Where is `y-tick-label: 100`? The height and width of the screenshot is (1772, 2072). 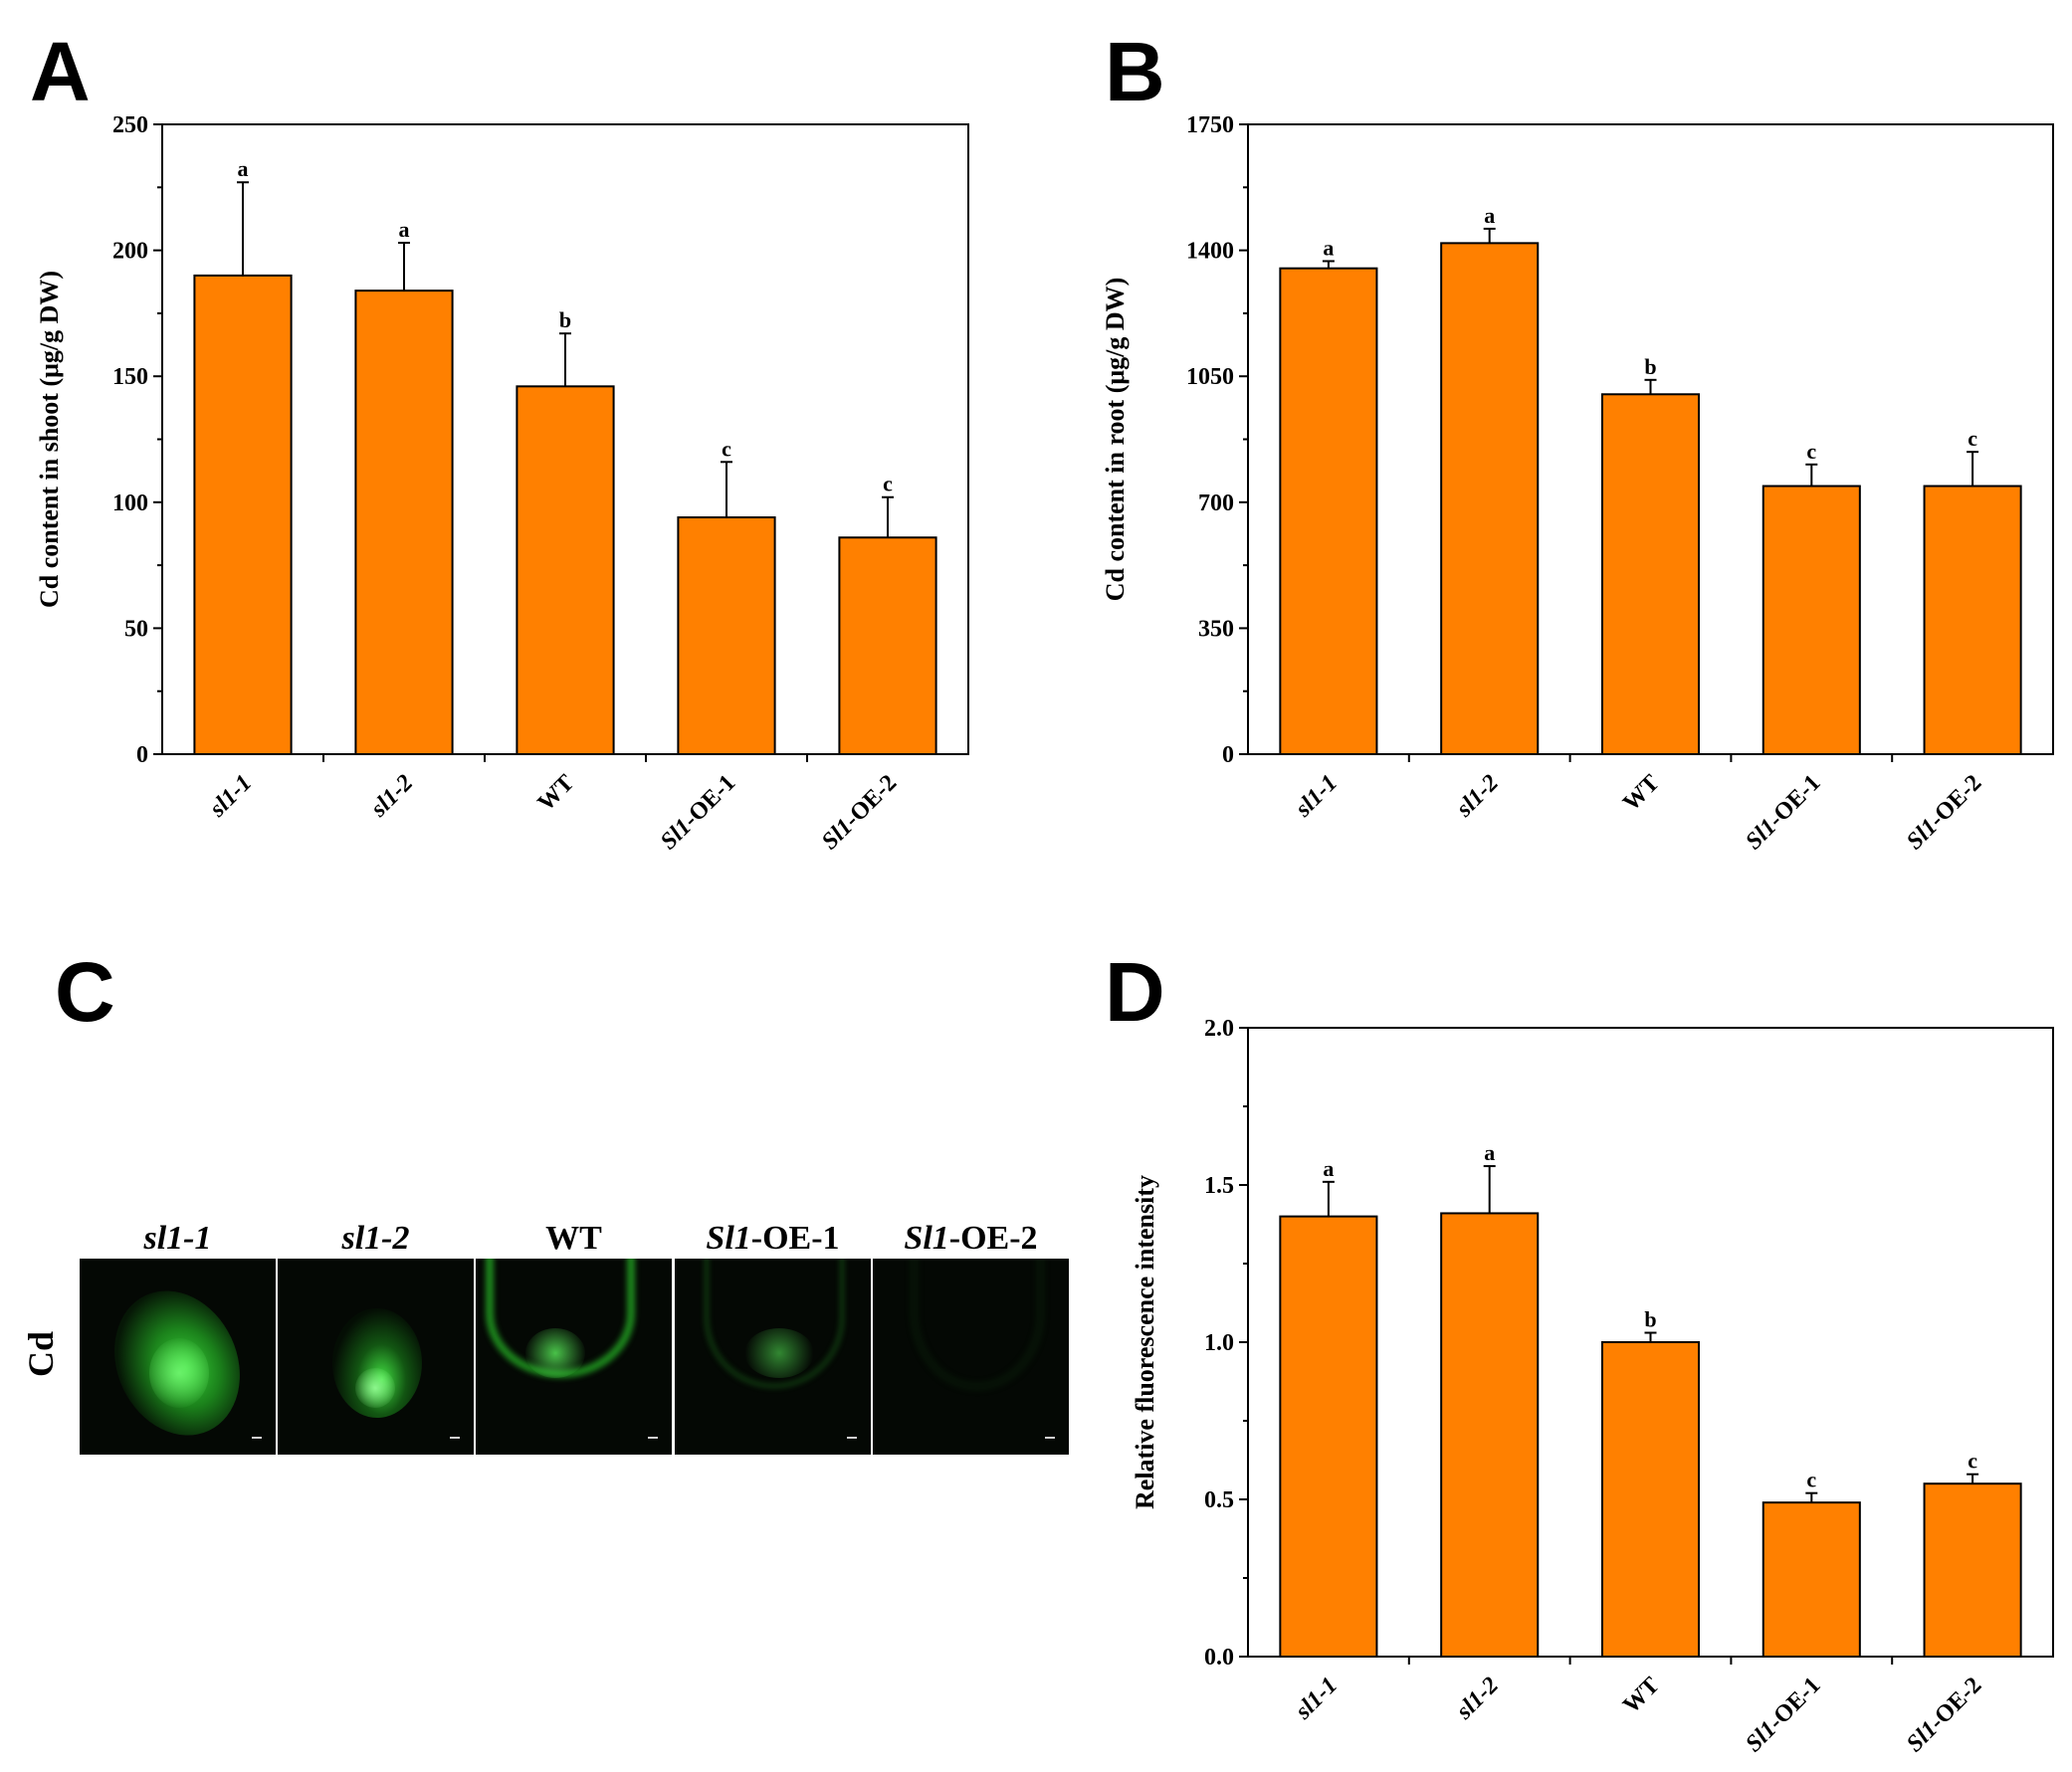 y-tick-label: 100 is located at coordinates (130, 503).